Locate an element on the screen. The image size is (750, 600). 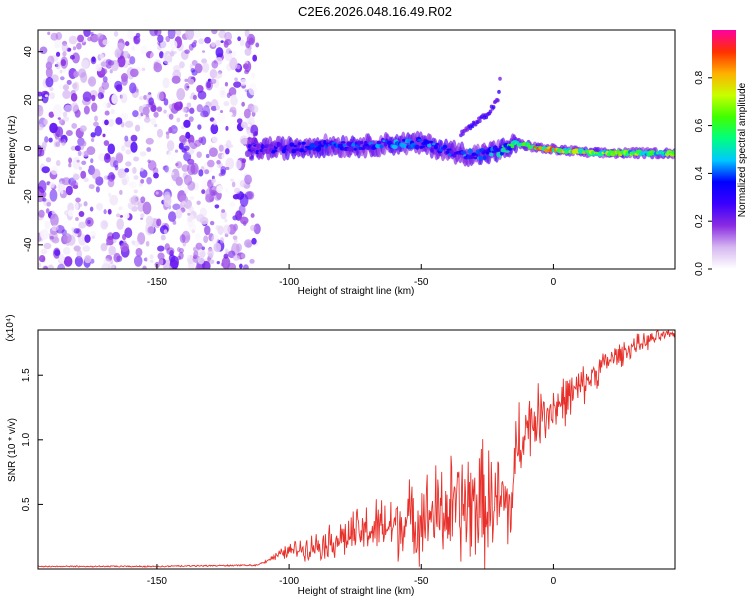
colorbar-tick-label: 0.8 is located at coordinates (699, 77).